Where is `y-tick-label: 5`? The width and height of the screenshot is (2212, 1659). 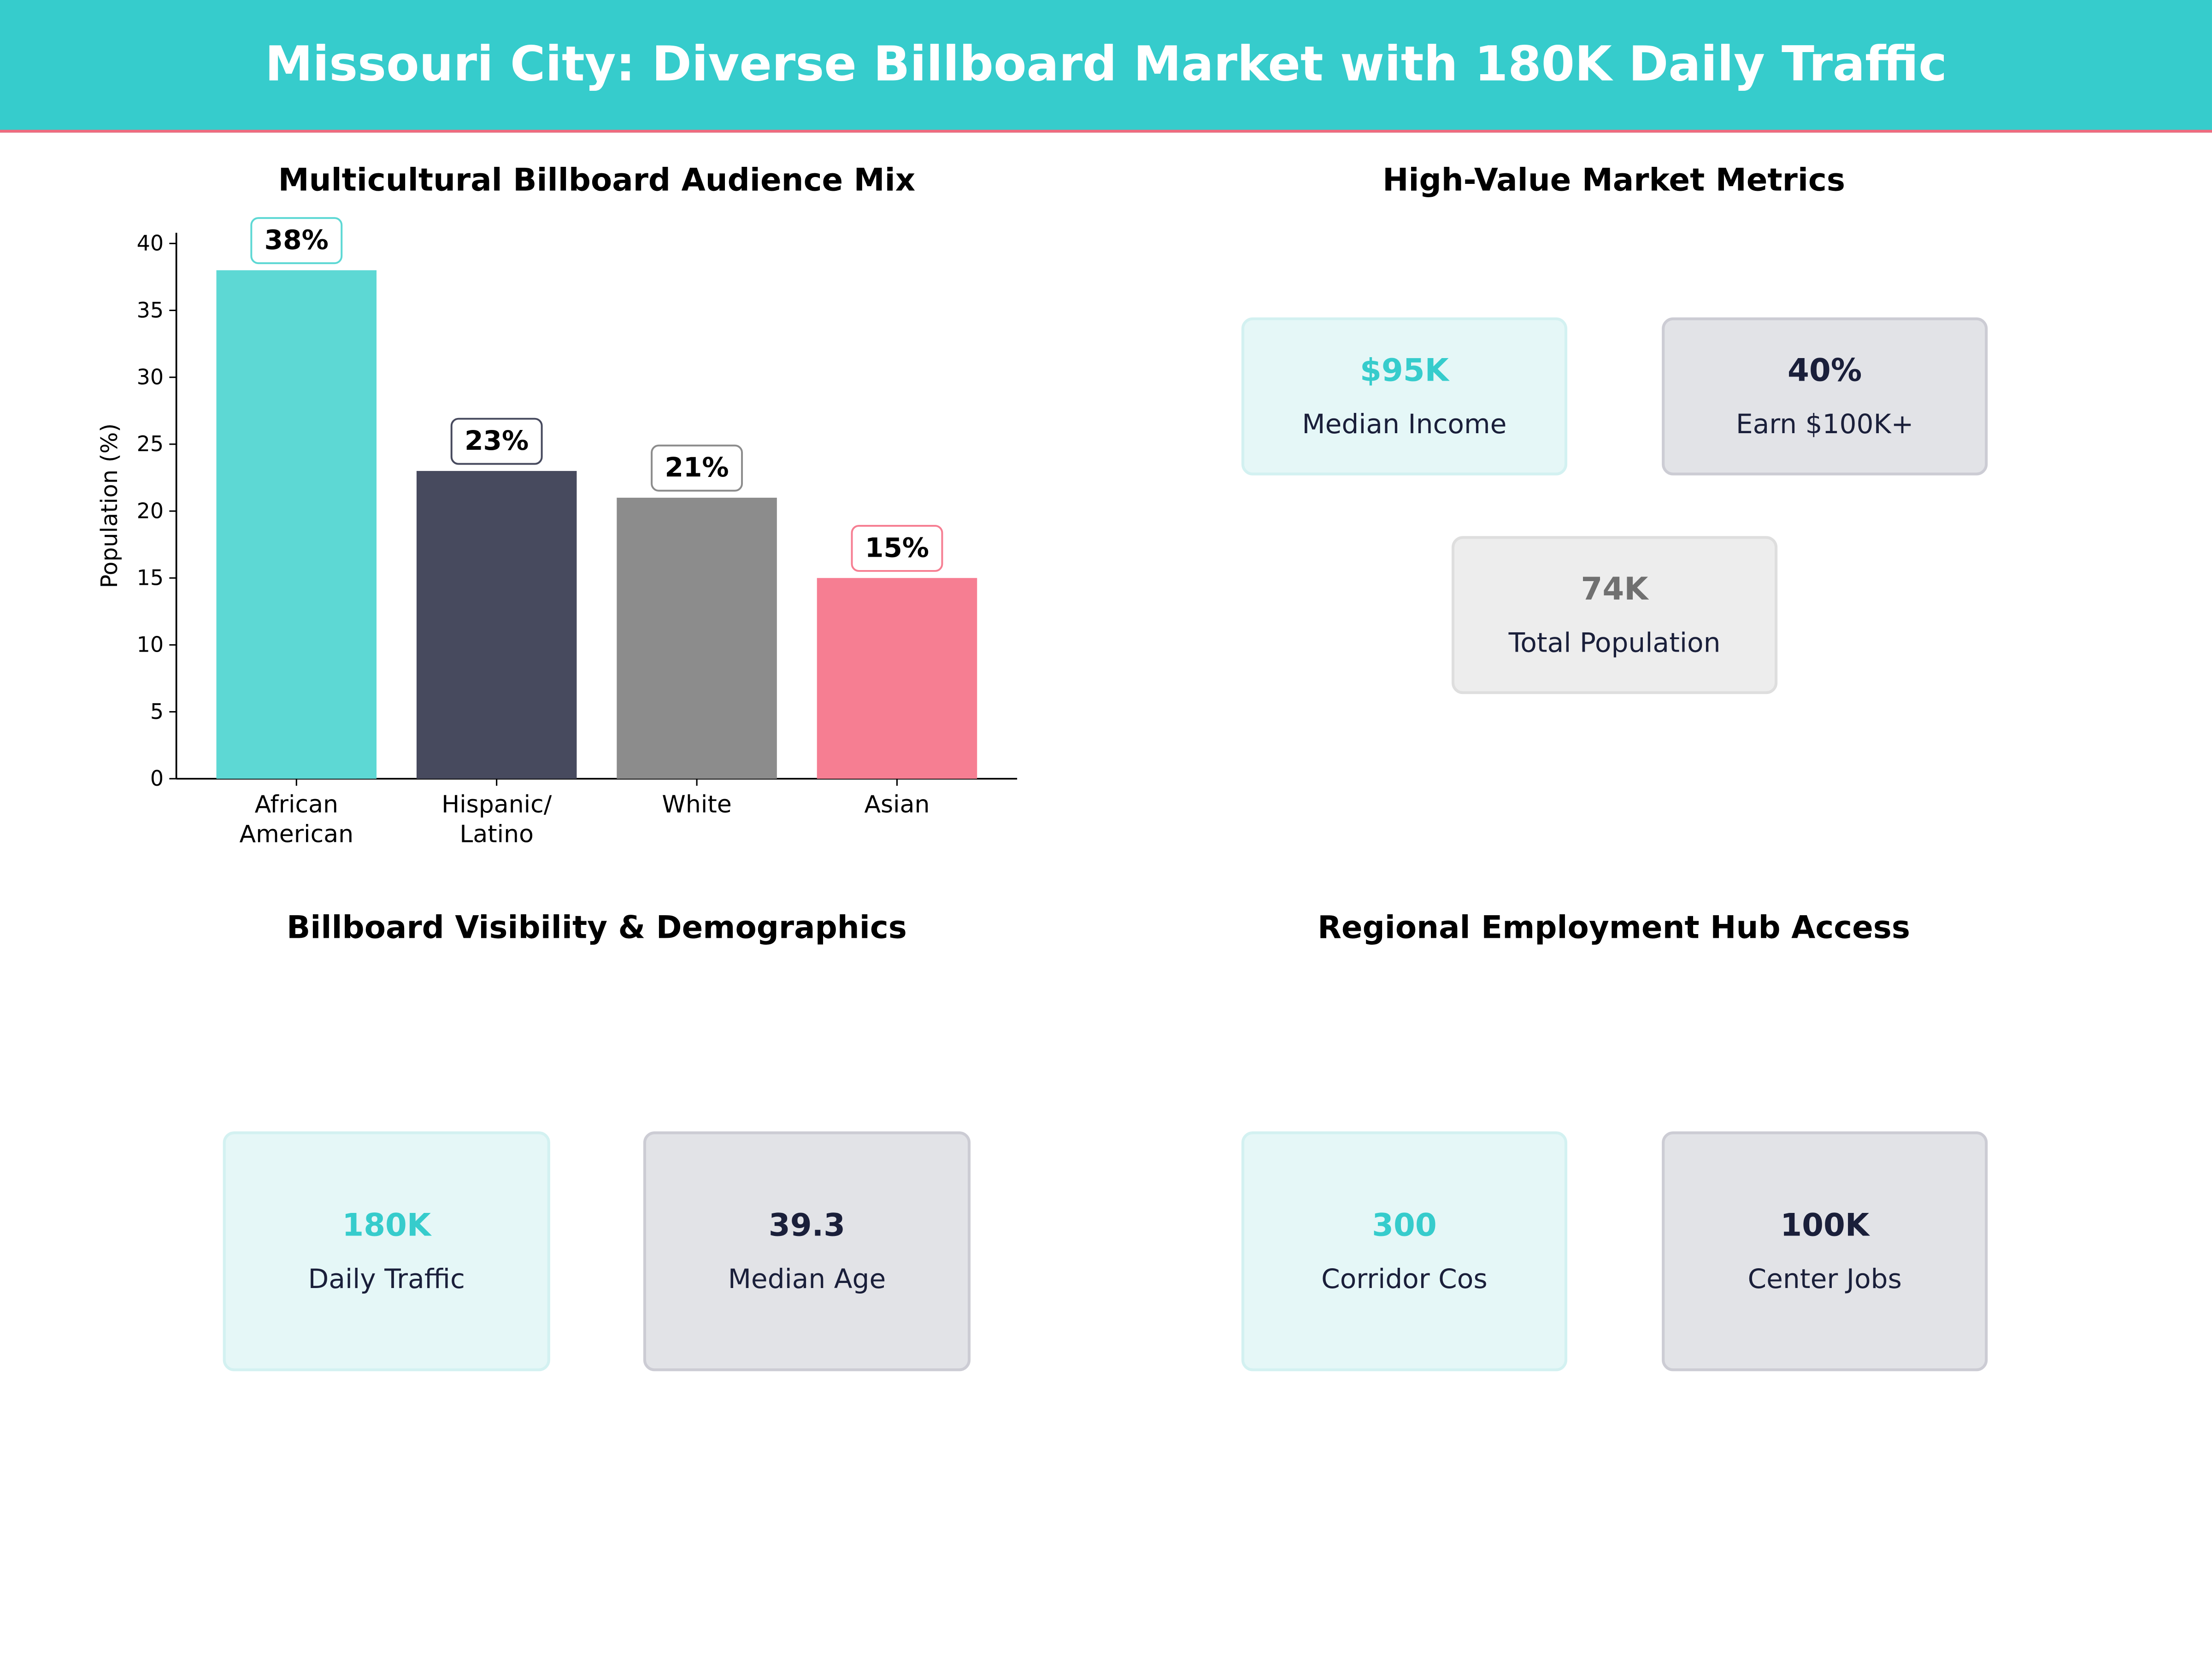
y-tick-label: 5 is located at coordinates (157, 711).